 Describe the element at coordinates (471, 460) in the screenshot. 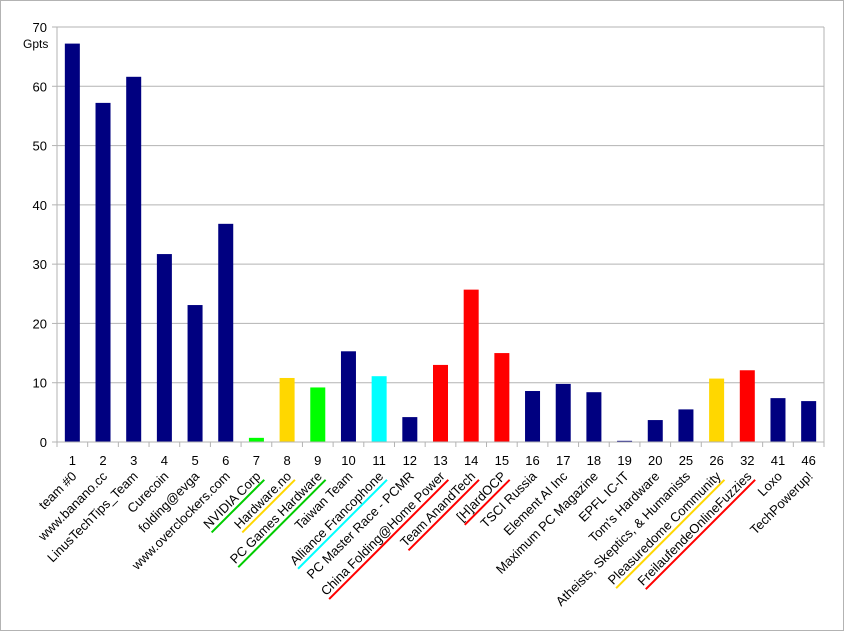

I see `x-tick-label: 14` at that location.